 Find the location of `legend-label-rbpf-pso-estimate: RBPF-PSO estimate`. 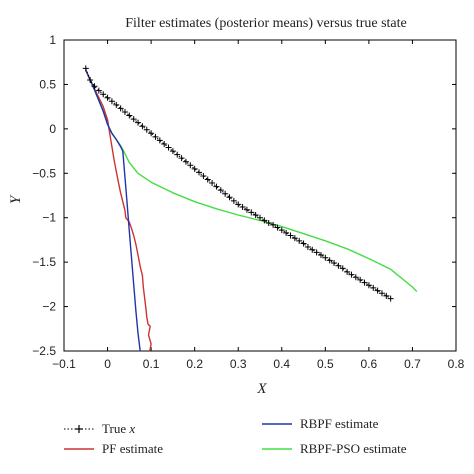

legend-label-rbpf-pso-estimate: RBPF-PSO estimate is located at coordinates (353, 448).